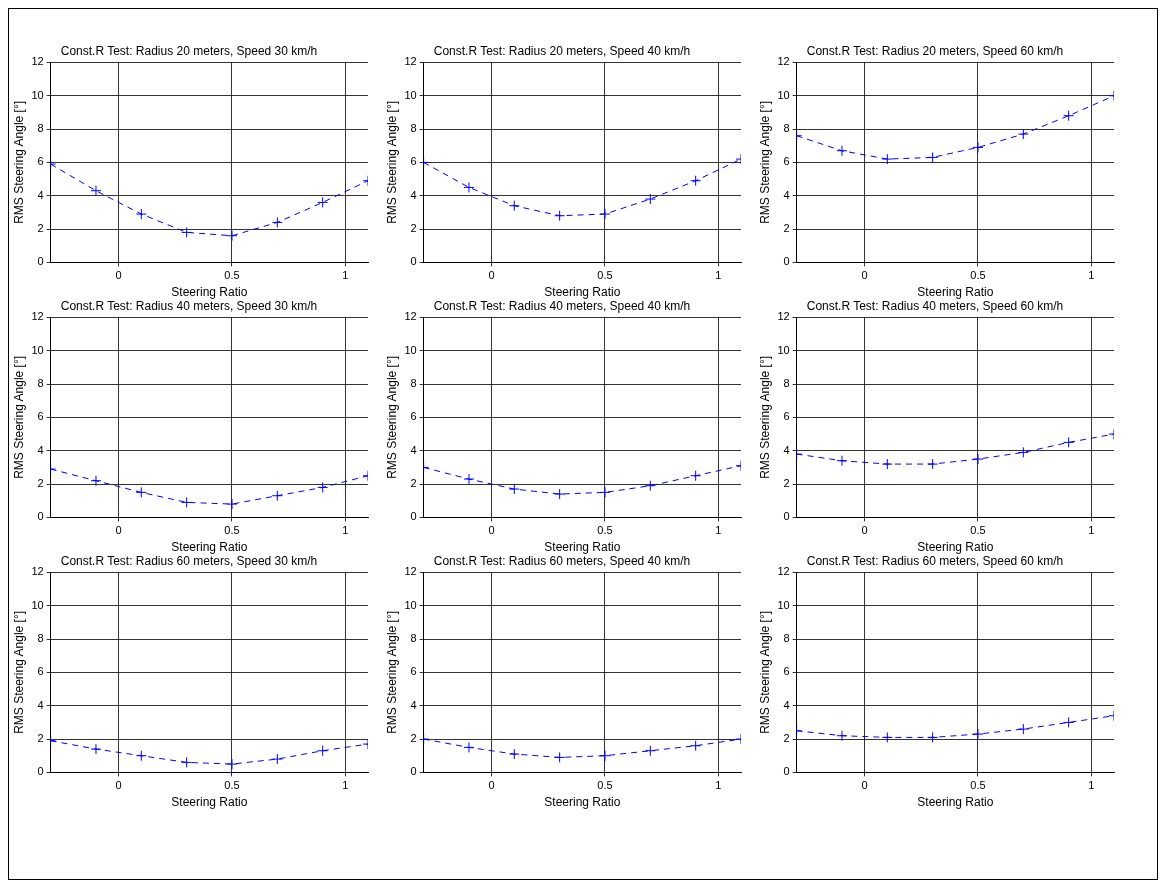 The image size is (1166, 888). What do you see at coordinates (189, 50) in the screenshot?
I see `chart-title: Const.R Test: Radius 20 meters, Speed 30 km/h` at bounding box center [189, 50].